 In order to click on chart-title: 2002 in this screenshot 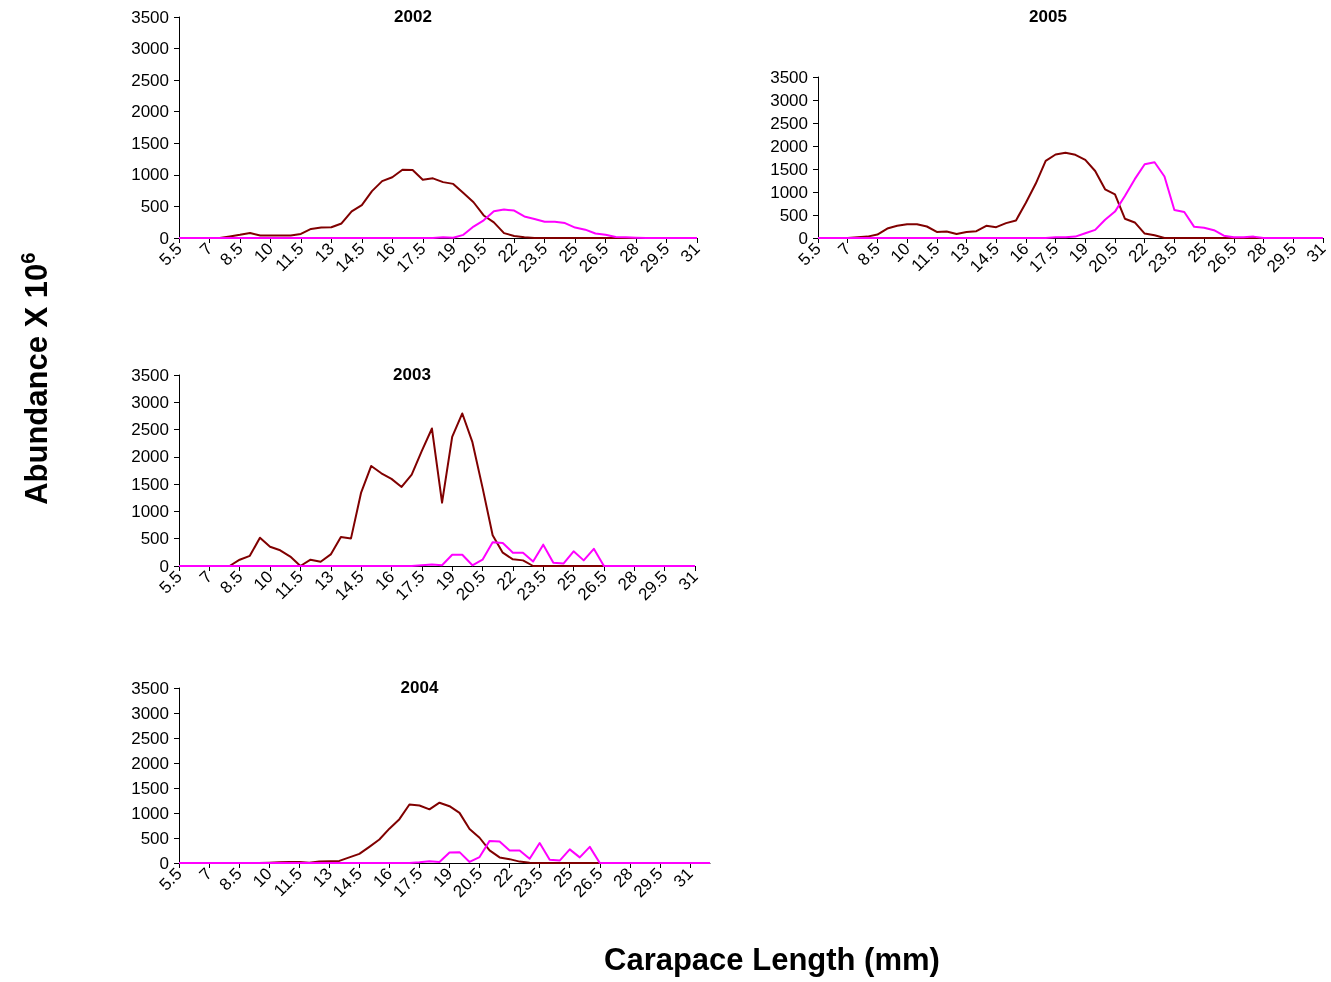, I will do `click(413, 16)`.